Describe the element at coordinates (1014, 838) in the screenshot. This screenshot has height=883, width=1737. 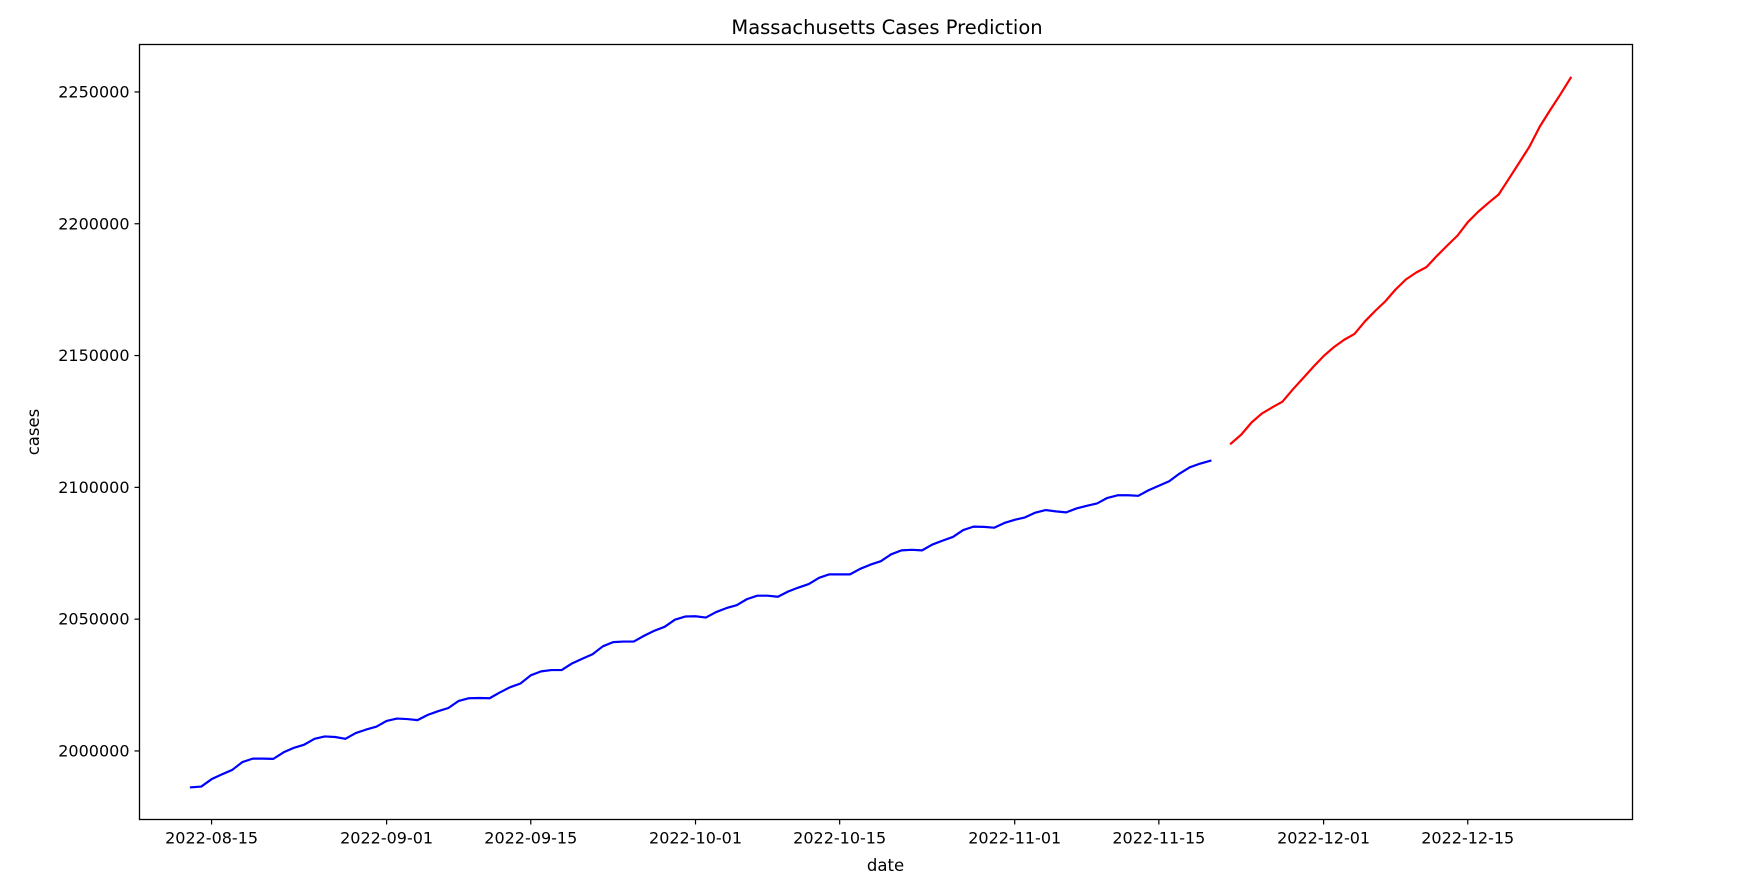
I see `x-tick-label: 2022-11-01` at that location.